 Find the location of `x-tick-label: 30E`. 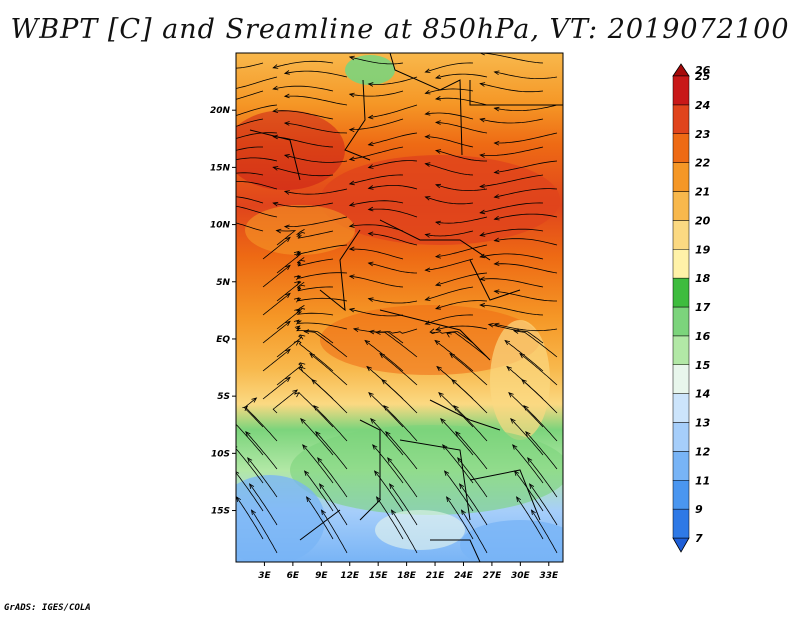

x-tick-label: 30E is located at coordinates (521, 576).